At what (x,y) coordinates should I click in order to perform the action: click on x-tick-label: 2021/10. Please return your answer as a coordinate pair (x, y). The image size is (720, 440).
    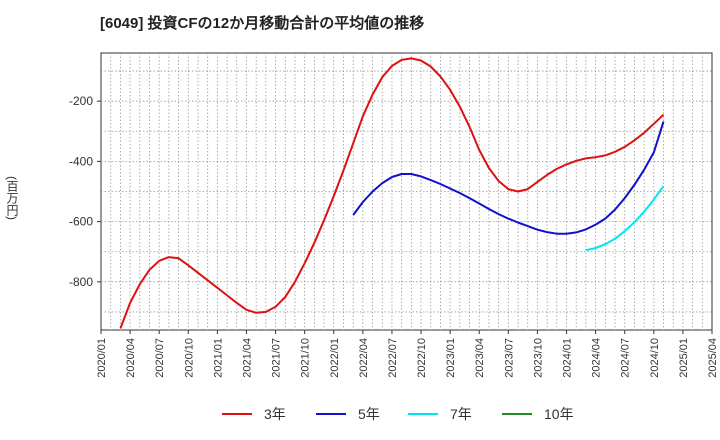
    Looking at the image, I should click on (306, 358).